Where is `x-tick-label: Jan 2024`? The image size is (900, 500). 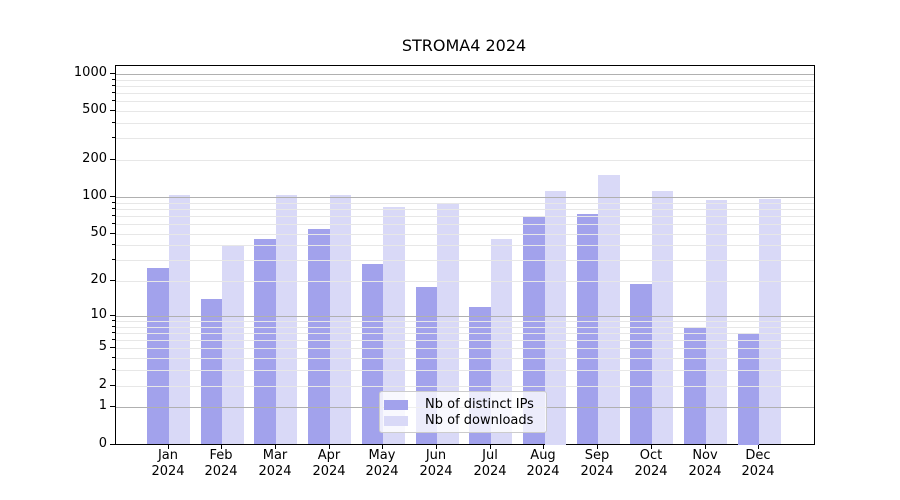
x-tick-label: Jan 2024 is located at coordinates (168, 463).